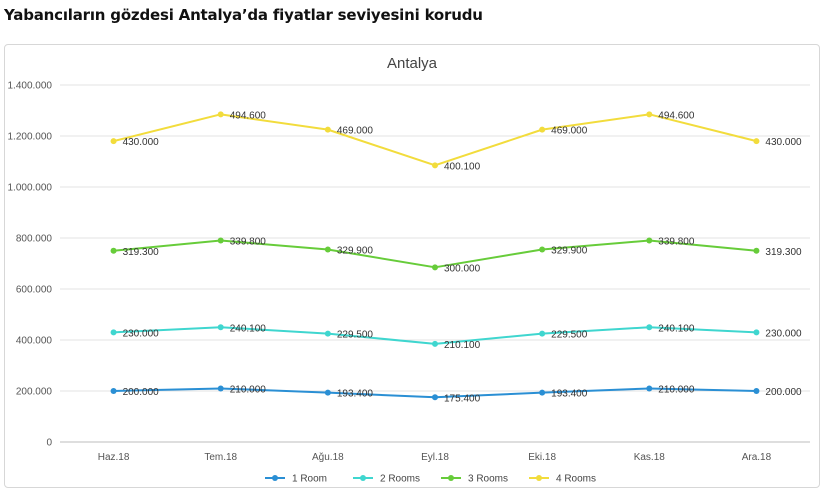 This screenshot has width=822, height=491. Describe the element at coordinates (220, 457) in the screenshot. I see `x-tick-label: Tem.18` at that location.